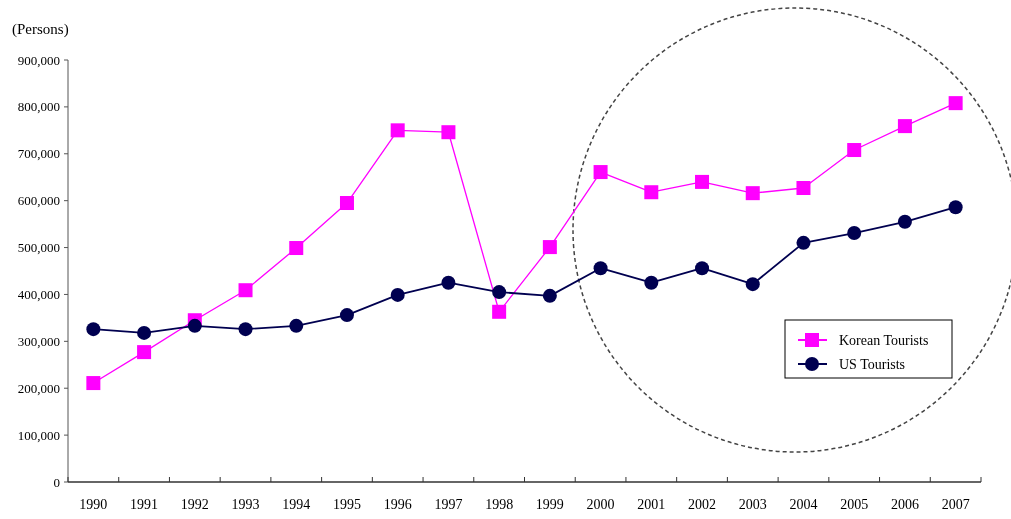  I want to click on x-tick-label: 2001, so click(651, 504).